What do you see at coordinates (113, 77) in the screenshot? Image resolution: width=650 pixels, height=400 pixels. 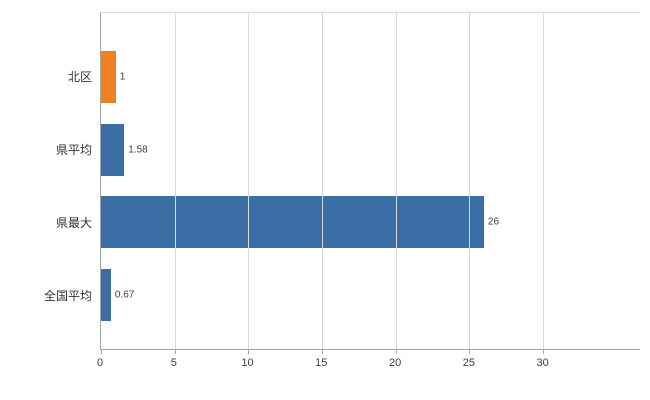 I see `bar: 1` at bounding box center [113, 77].